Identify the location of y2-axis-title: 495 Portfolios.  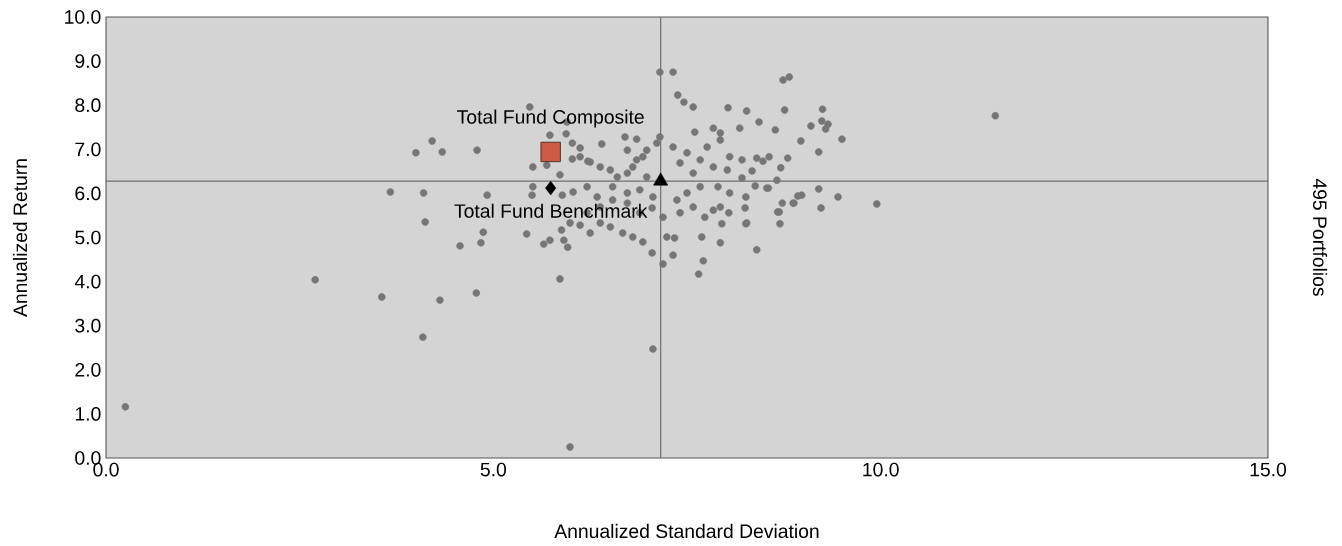
(1320, 237).